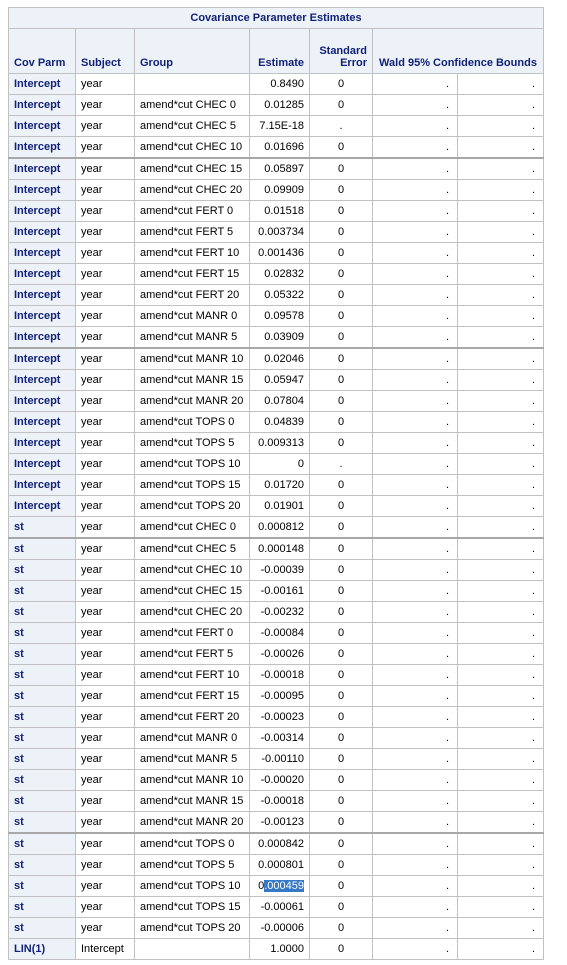  What do you see at coordinates (279, 190) in the screenshot?
I see `estimate-cell: 0.09909` at bounding box center [279, 190].